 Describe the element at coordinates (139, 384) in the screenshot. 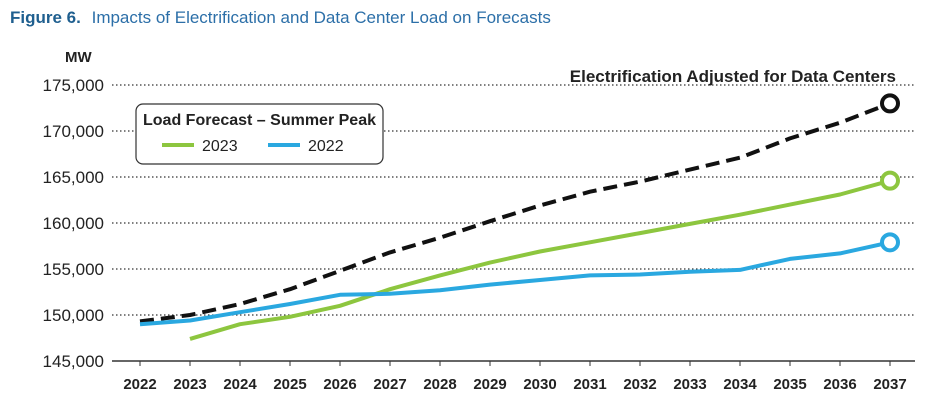

I see `x-tick-label: 2022` at that location.